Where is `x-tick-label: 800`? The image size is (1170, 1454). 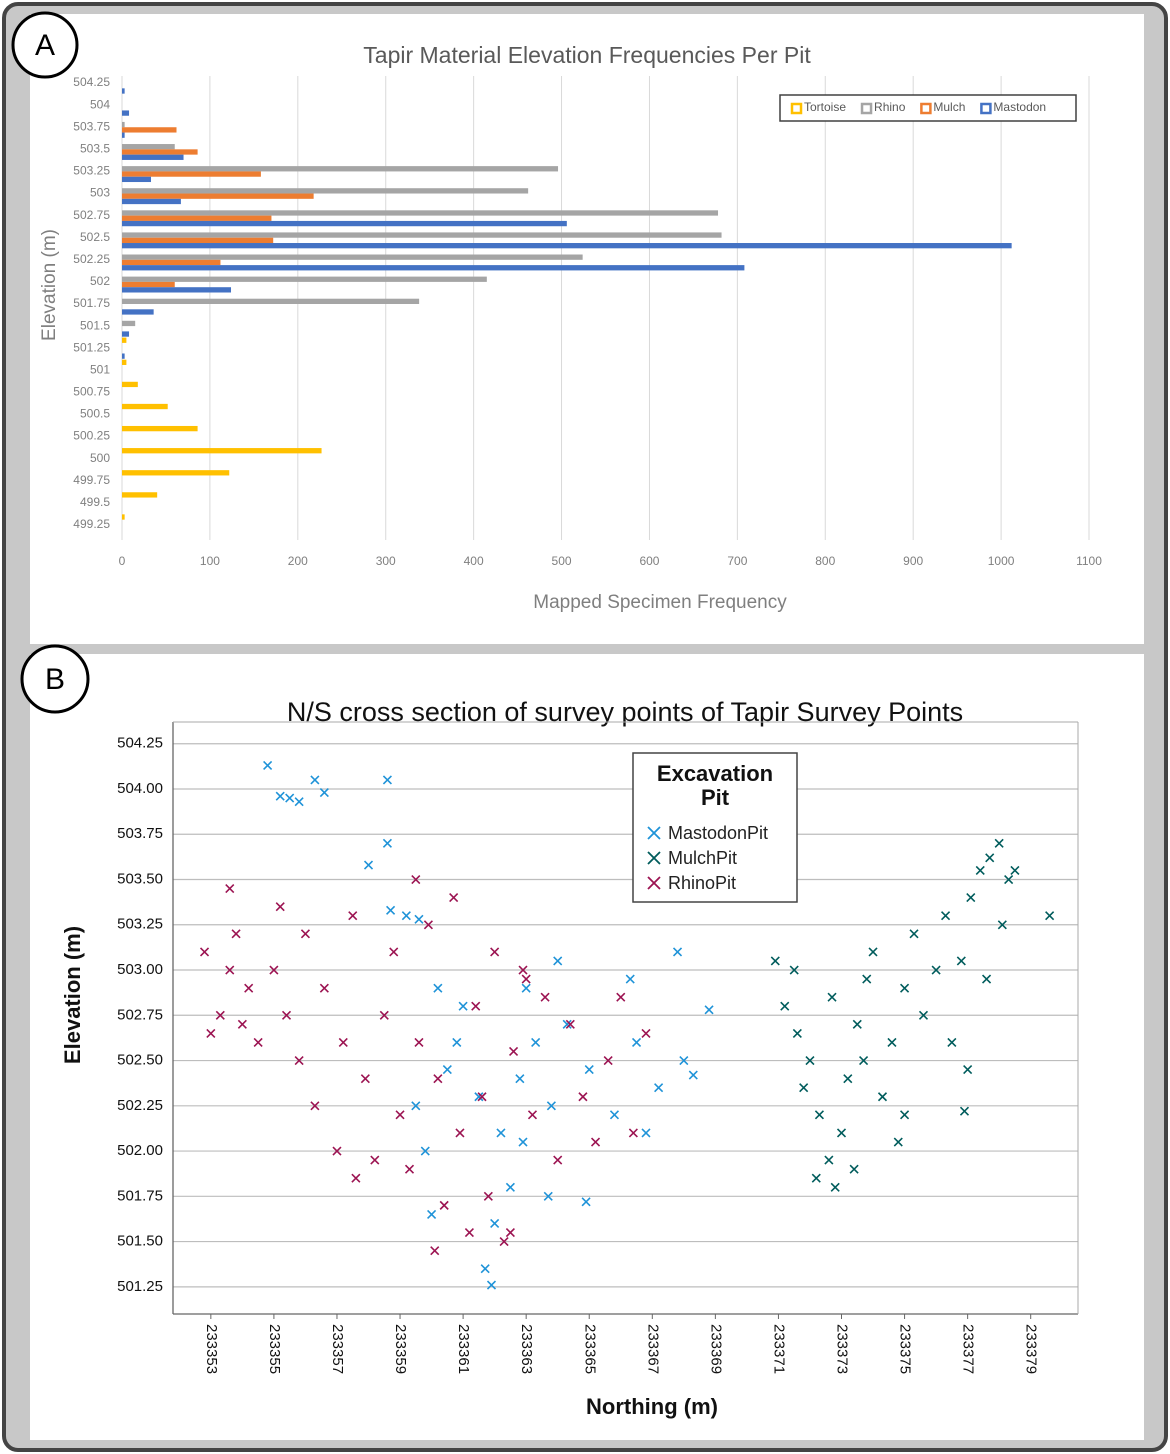 x-tick-label: 800 is located at coordinates (825, 561).